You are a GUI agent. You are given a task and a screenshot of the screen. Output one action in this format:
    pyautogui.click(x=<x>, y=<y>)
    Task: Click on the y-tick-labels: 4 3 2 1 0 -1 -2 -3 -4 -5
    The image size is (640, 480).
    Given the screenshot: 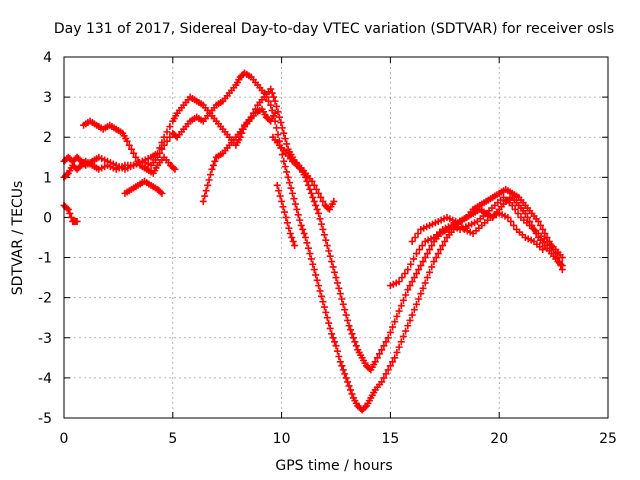 What is the action you would take?
    pyautogui.click(x=45, y=238)
    